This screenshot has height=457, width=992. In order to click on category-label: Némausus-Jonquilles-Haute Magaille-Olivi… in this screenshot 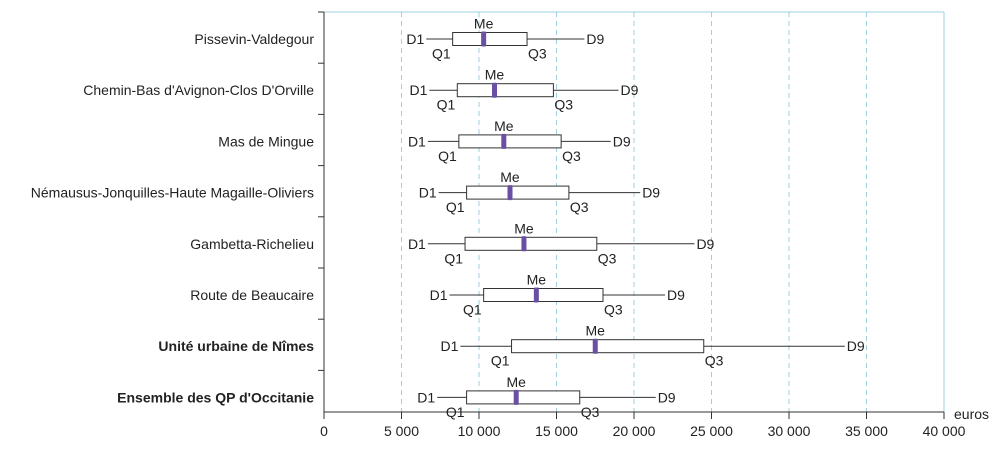, I will do `click(172, 193)`.